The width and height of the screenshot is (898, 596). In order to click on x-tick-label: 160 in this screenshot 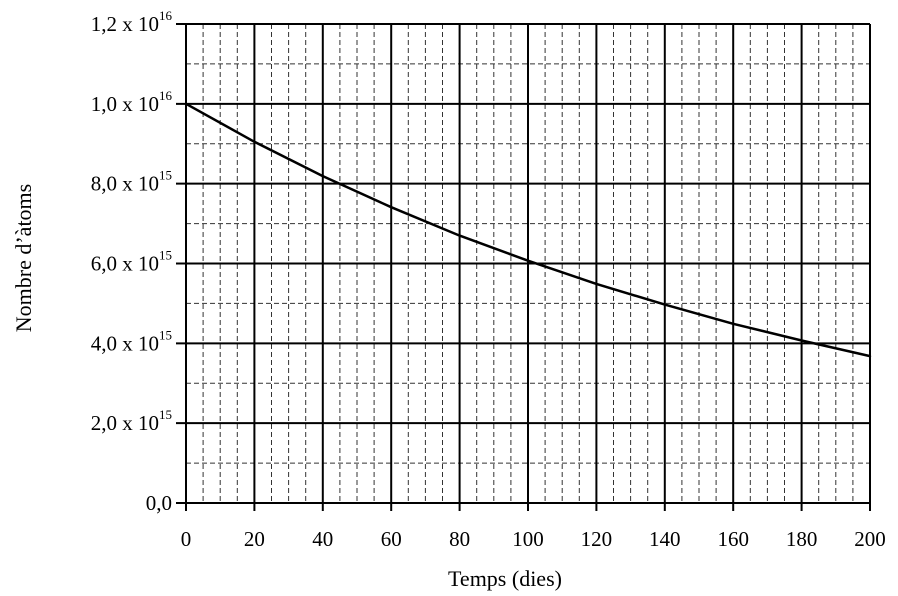, I will do `click(733, 539)`.